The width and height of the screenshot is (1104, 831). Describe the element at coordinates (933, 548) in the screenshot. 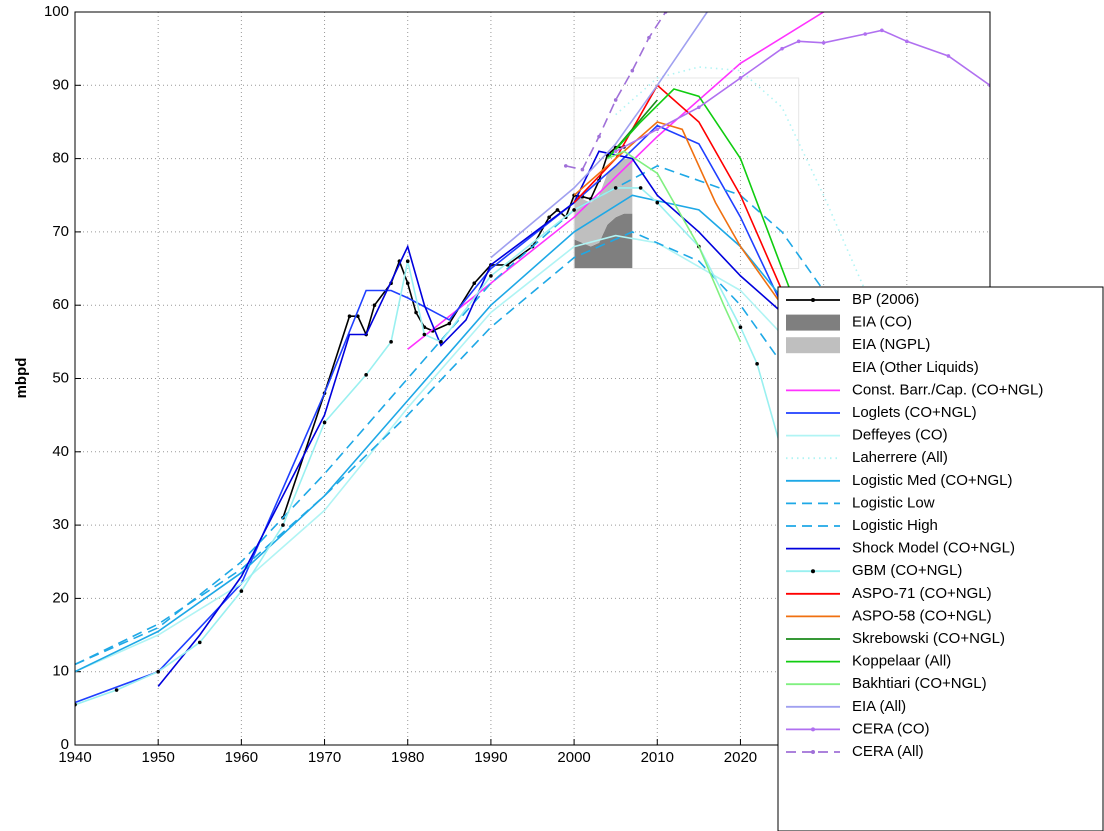

I see `legend-label: Shock Model (CO+NGL)` at that location.